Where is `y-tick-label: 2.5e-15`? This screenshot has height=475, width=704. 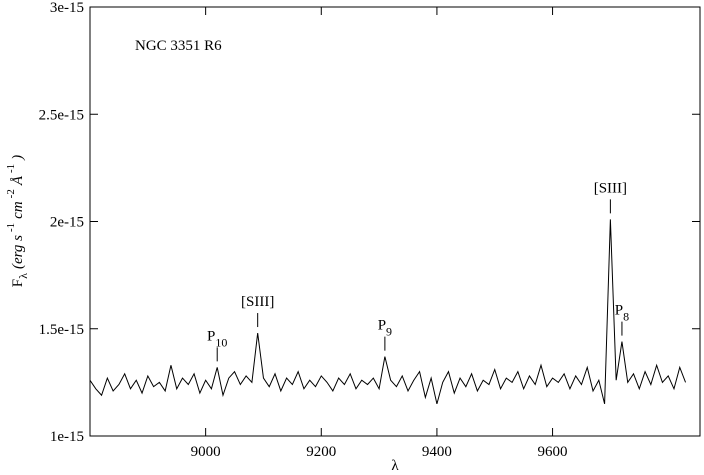
y-tick-label: 2.5e-15 is located at coordinates (61, 115).